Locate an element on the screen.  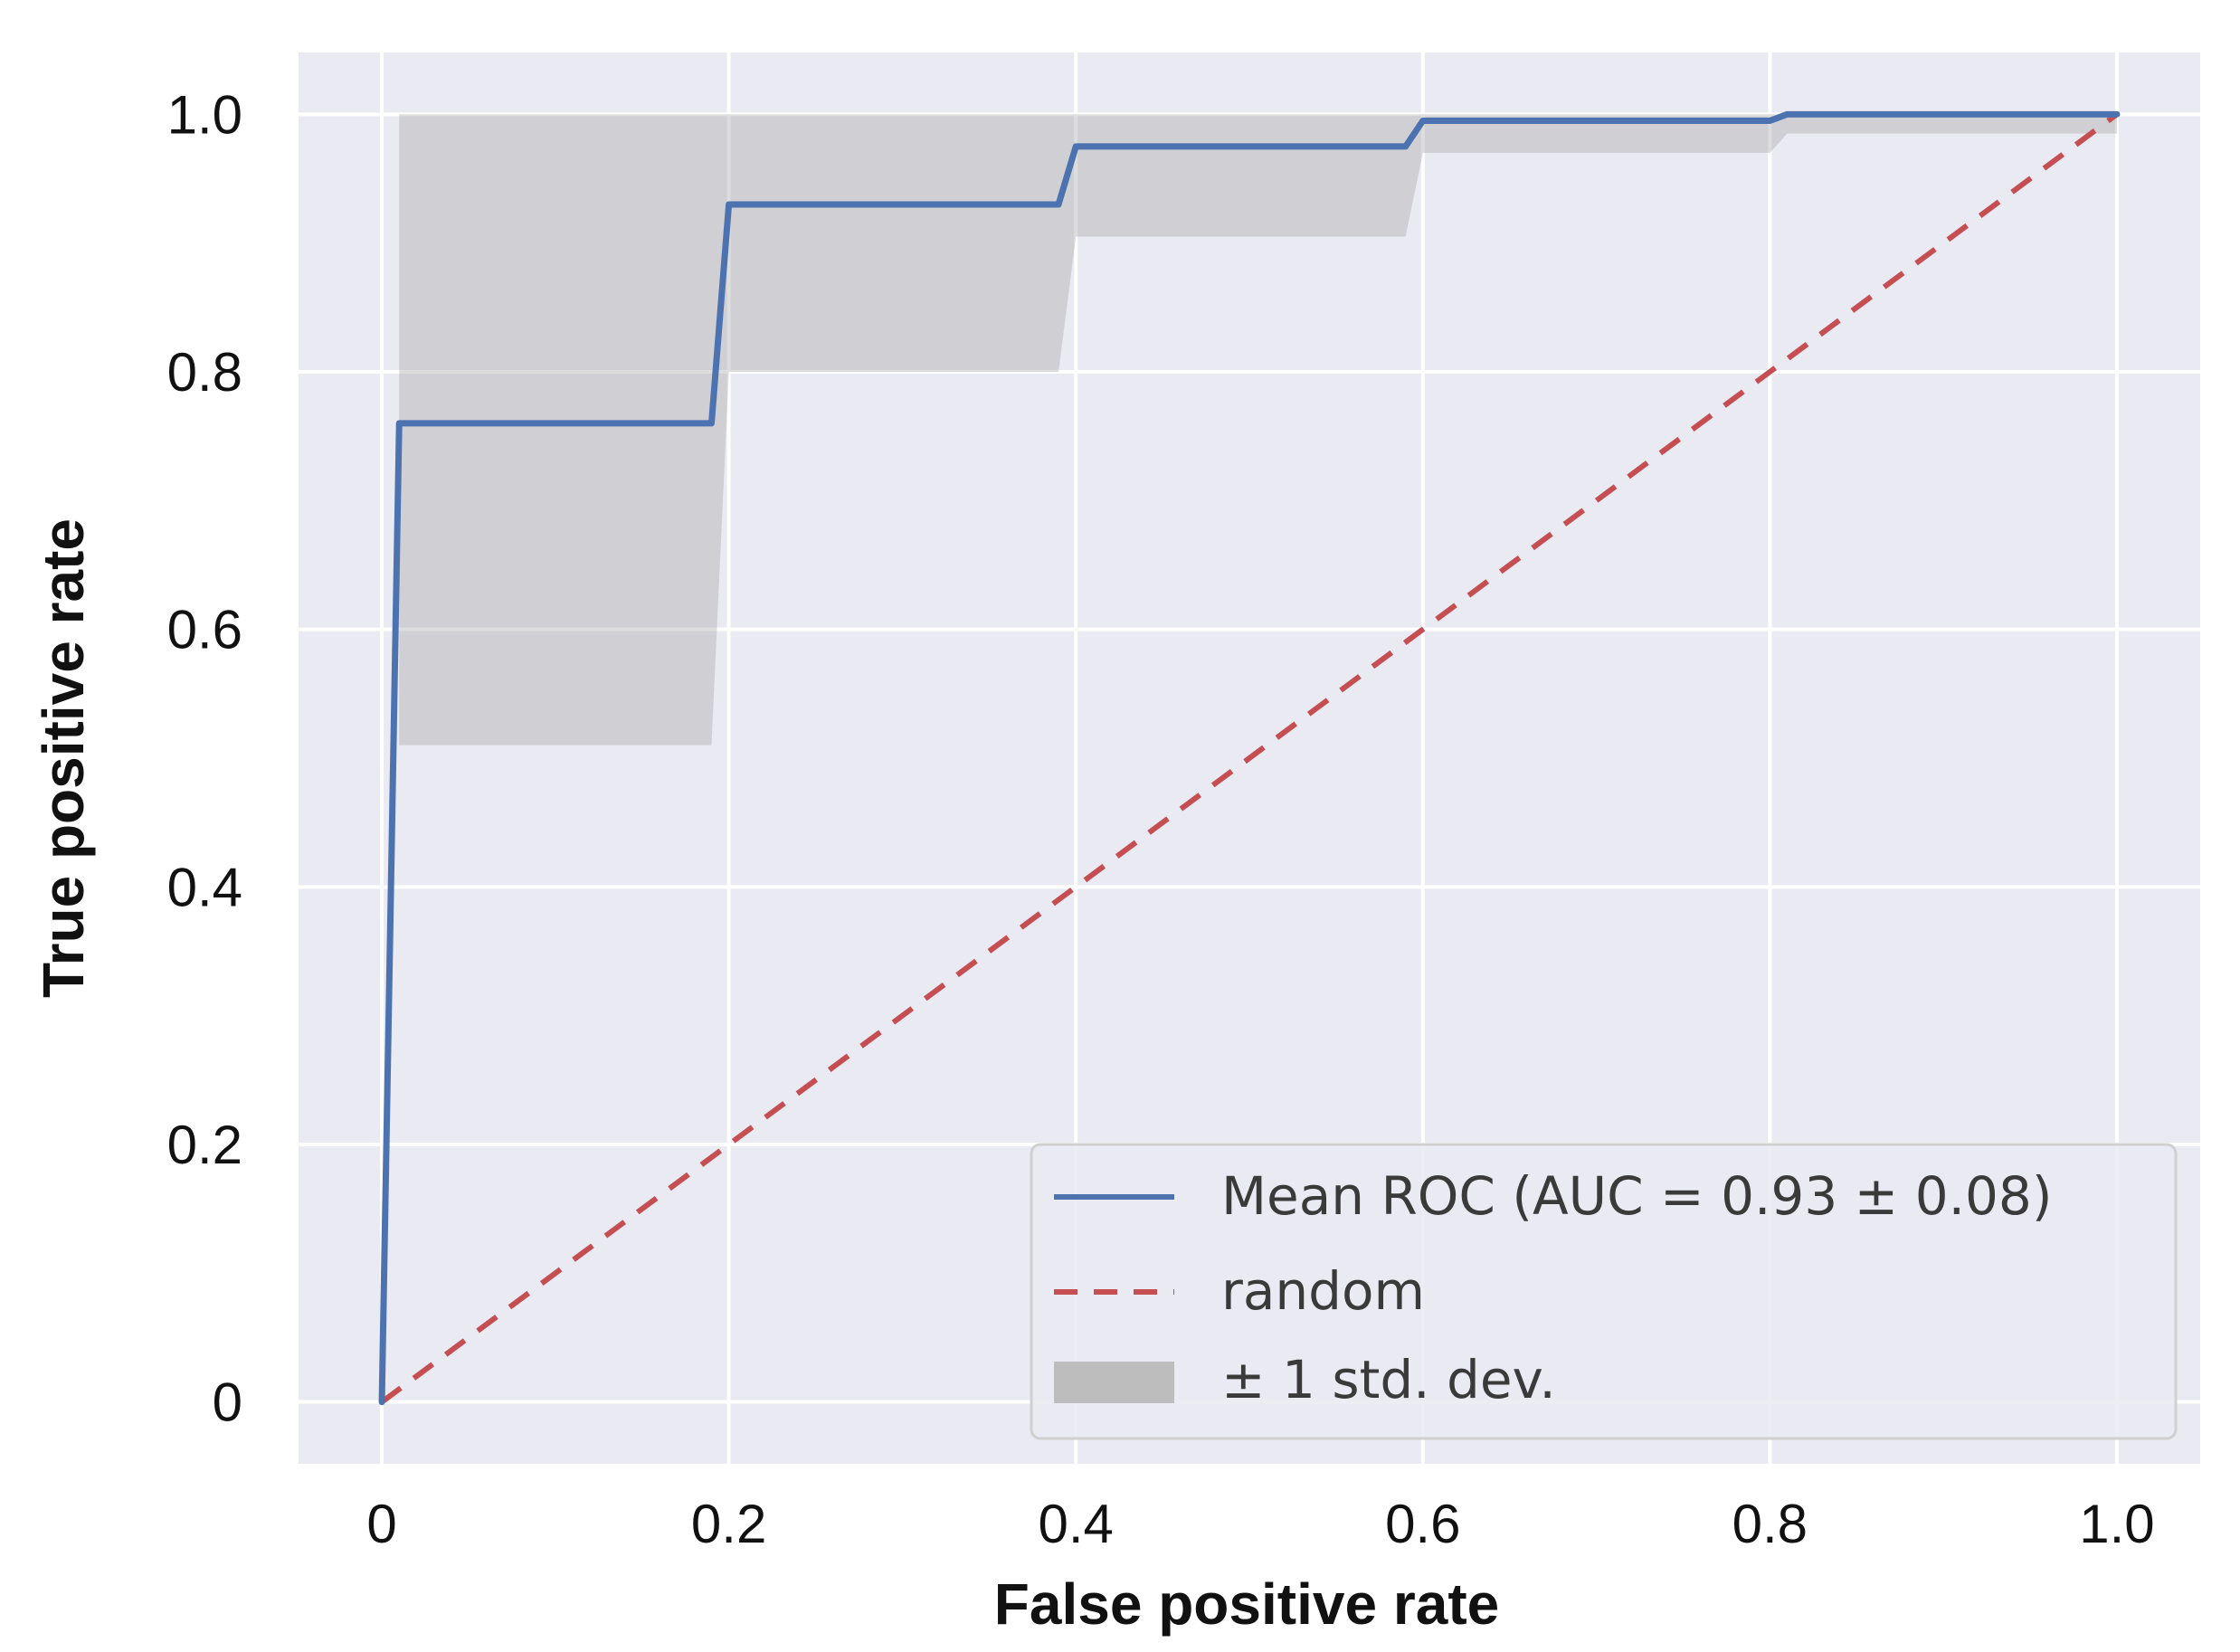
x-axis-ticks: 0 0.2 0.4 0.6 0.8 1.0 is located at coordinates (1260, 1524).